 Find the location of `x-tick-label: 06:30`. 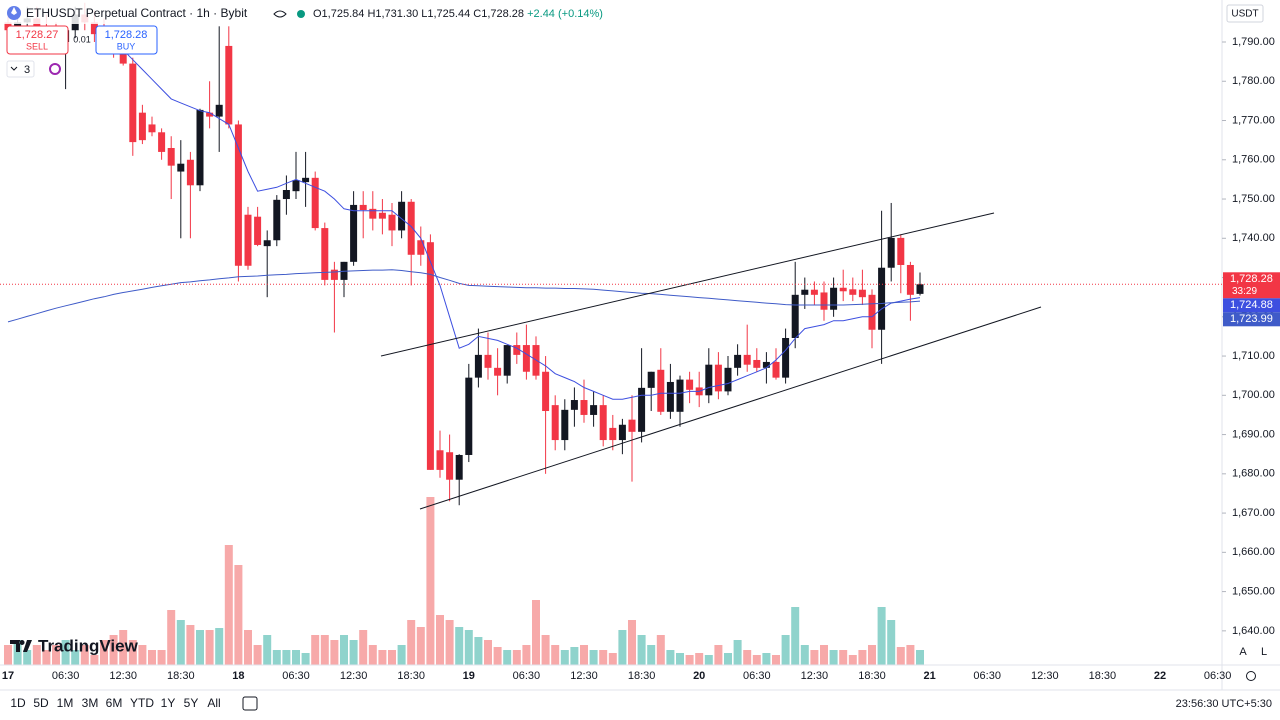

x-tick-label: 06:30 is located at coordinates (527, 676).